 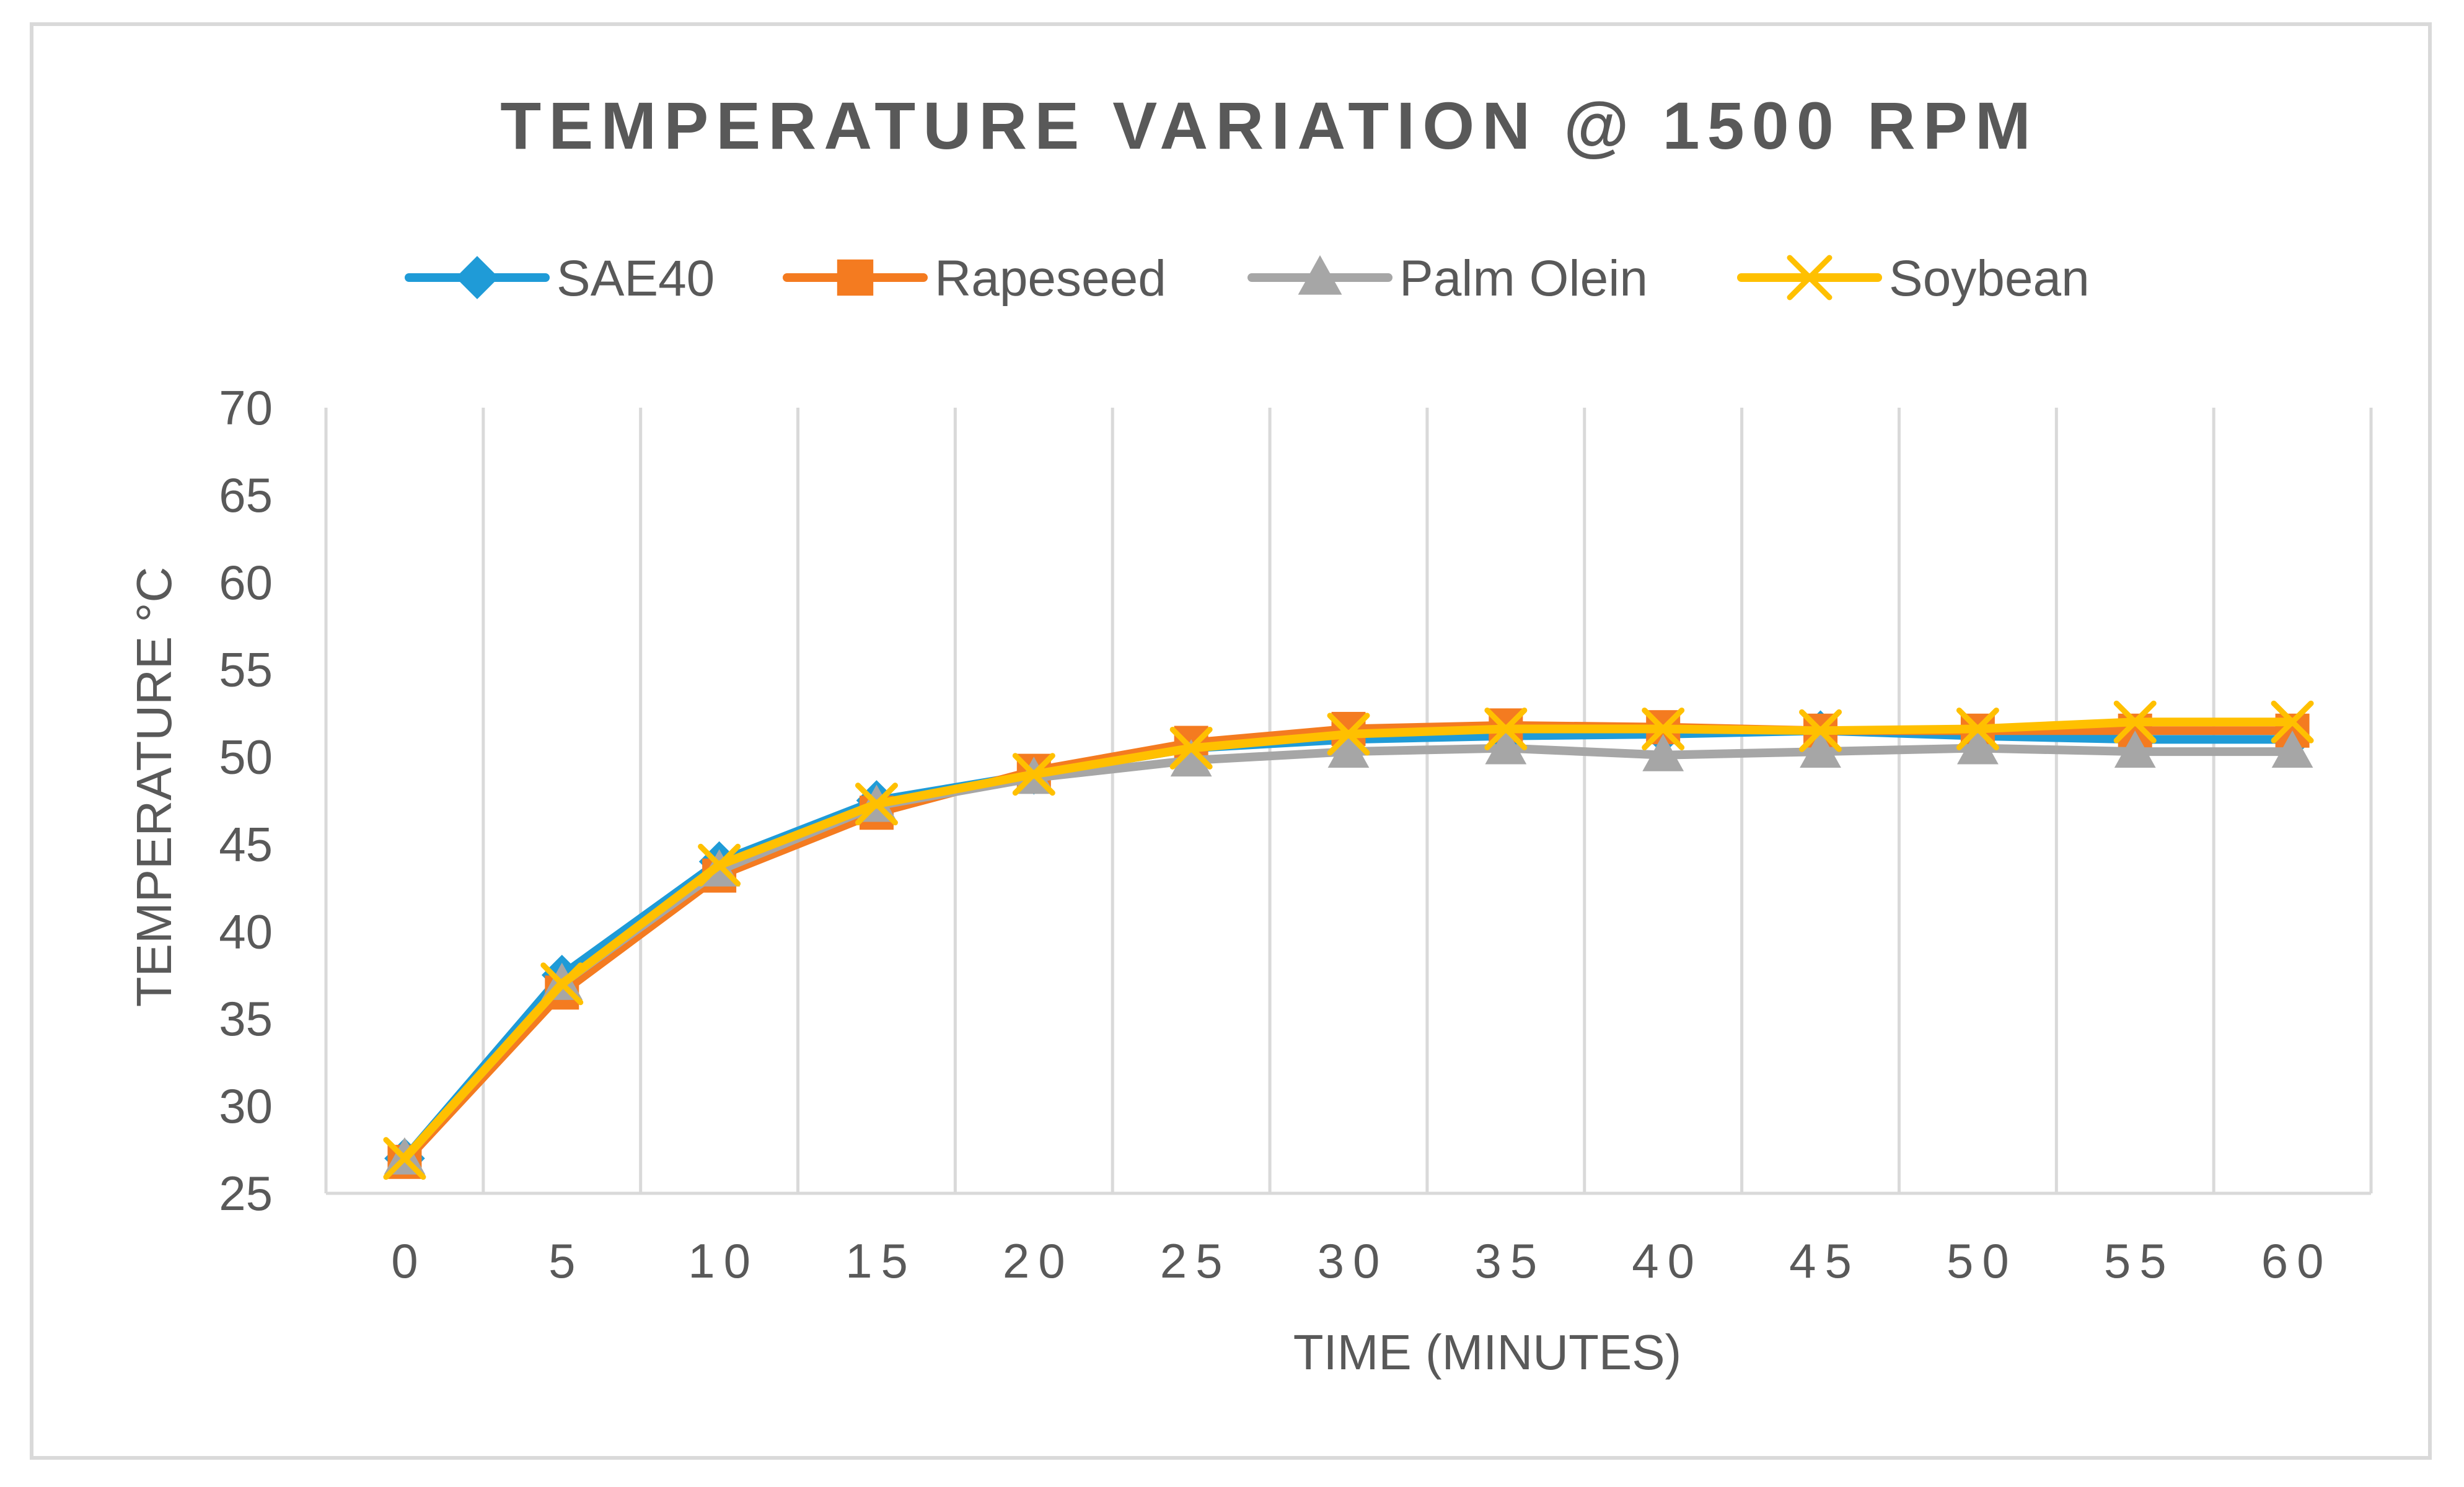 What do you see at coordinates (246, 1106) in the screenshot?
I see `y-tick-label: 30` at bounding box center [246, 1106].